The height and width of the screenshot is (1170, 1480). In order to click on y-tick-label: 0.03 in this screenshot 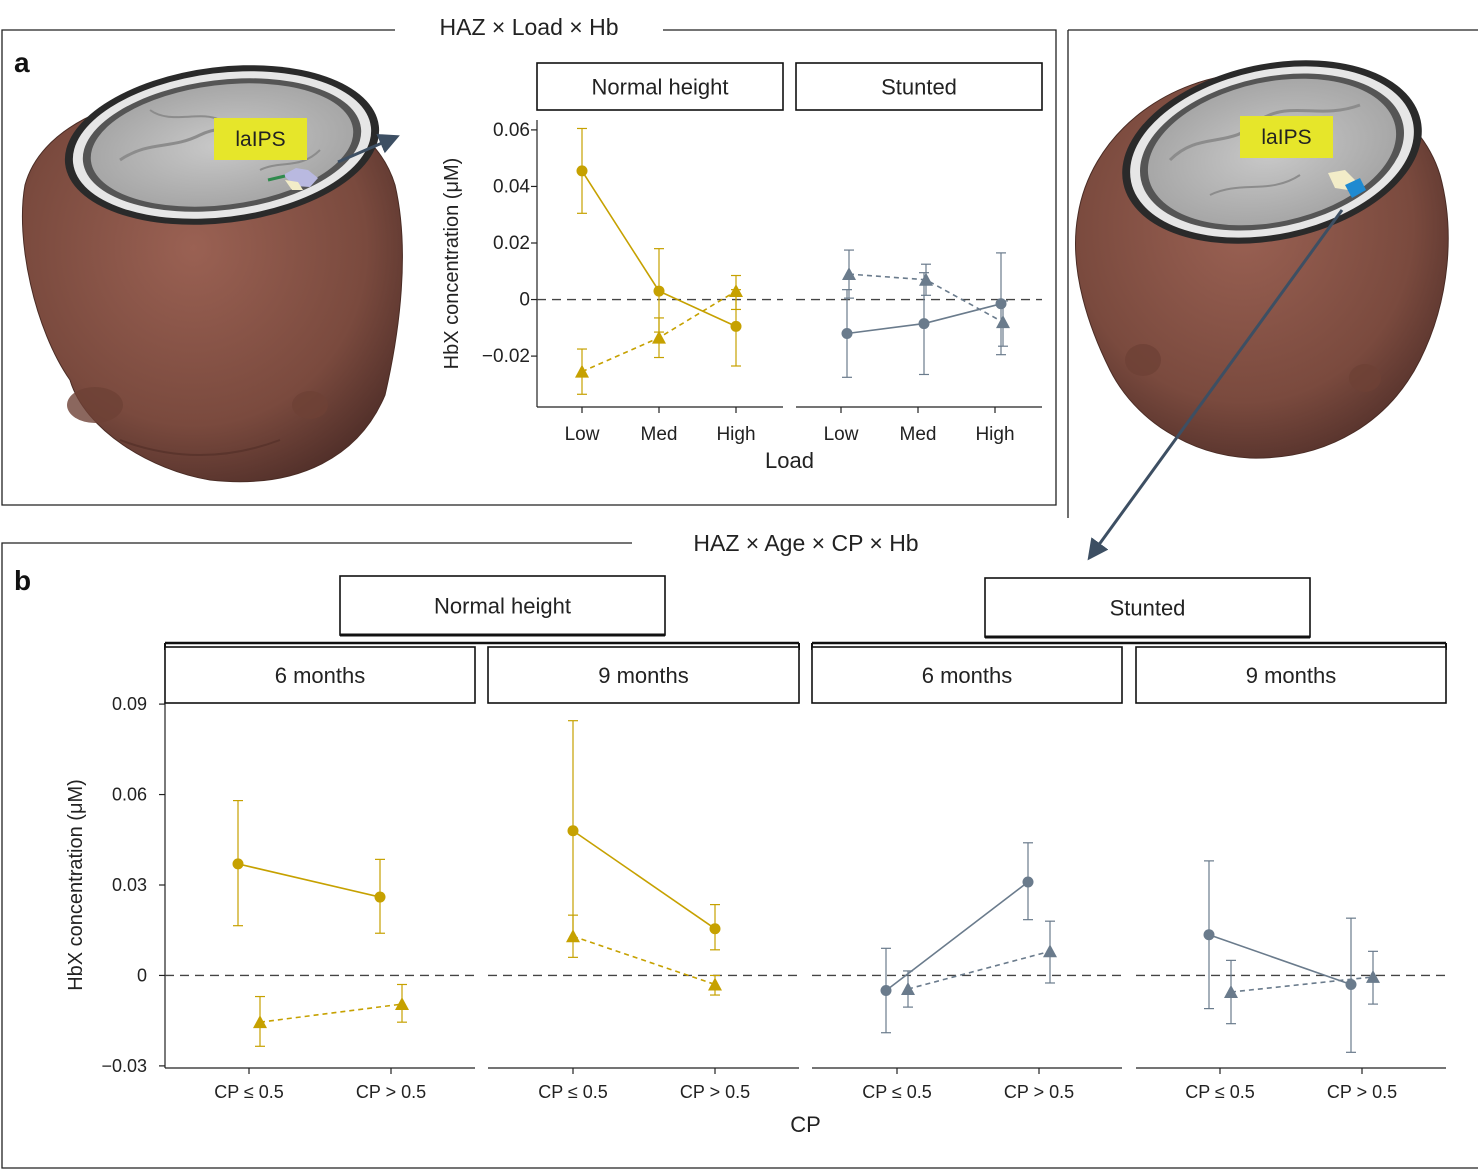, I will do `click(129, 885)`.